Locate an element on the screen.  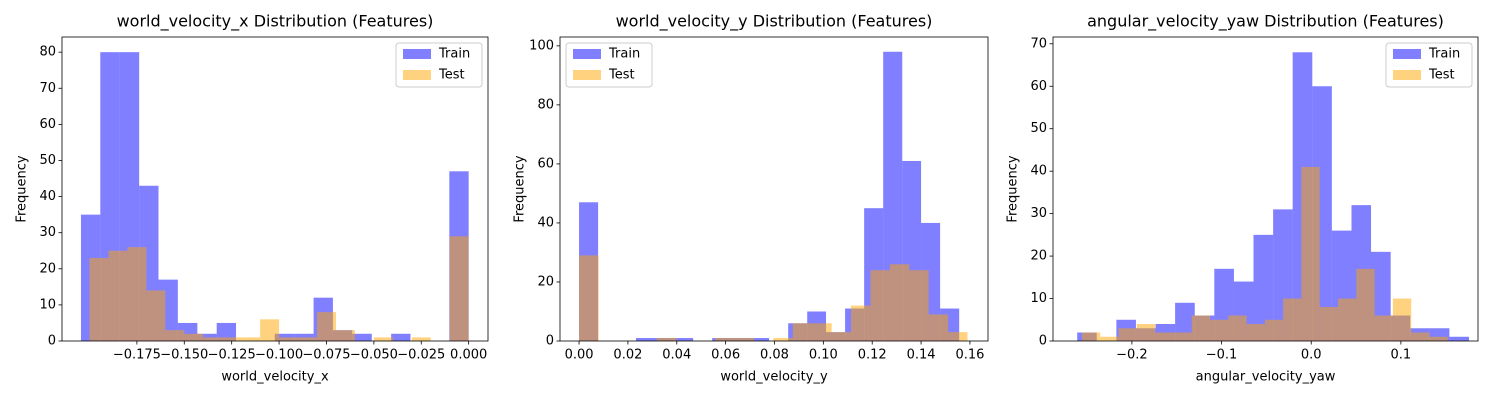
y-tick-label: 100 is located at coordinates (541, 45).